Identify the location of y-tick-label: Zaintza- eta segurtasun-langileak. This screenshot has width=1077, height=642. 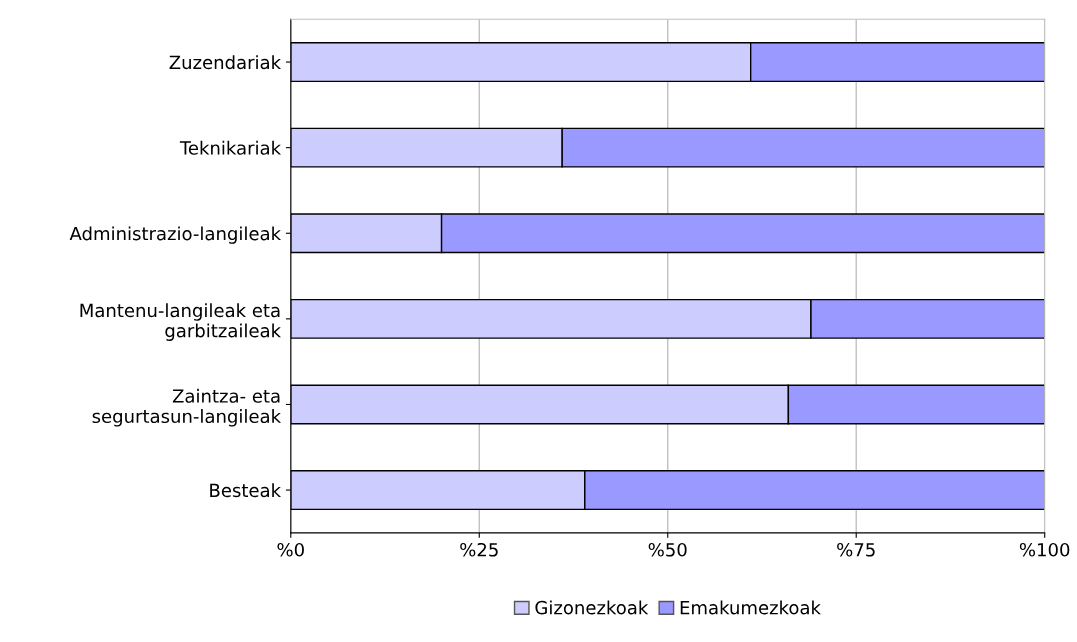
(187, 407).